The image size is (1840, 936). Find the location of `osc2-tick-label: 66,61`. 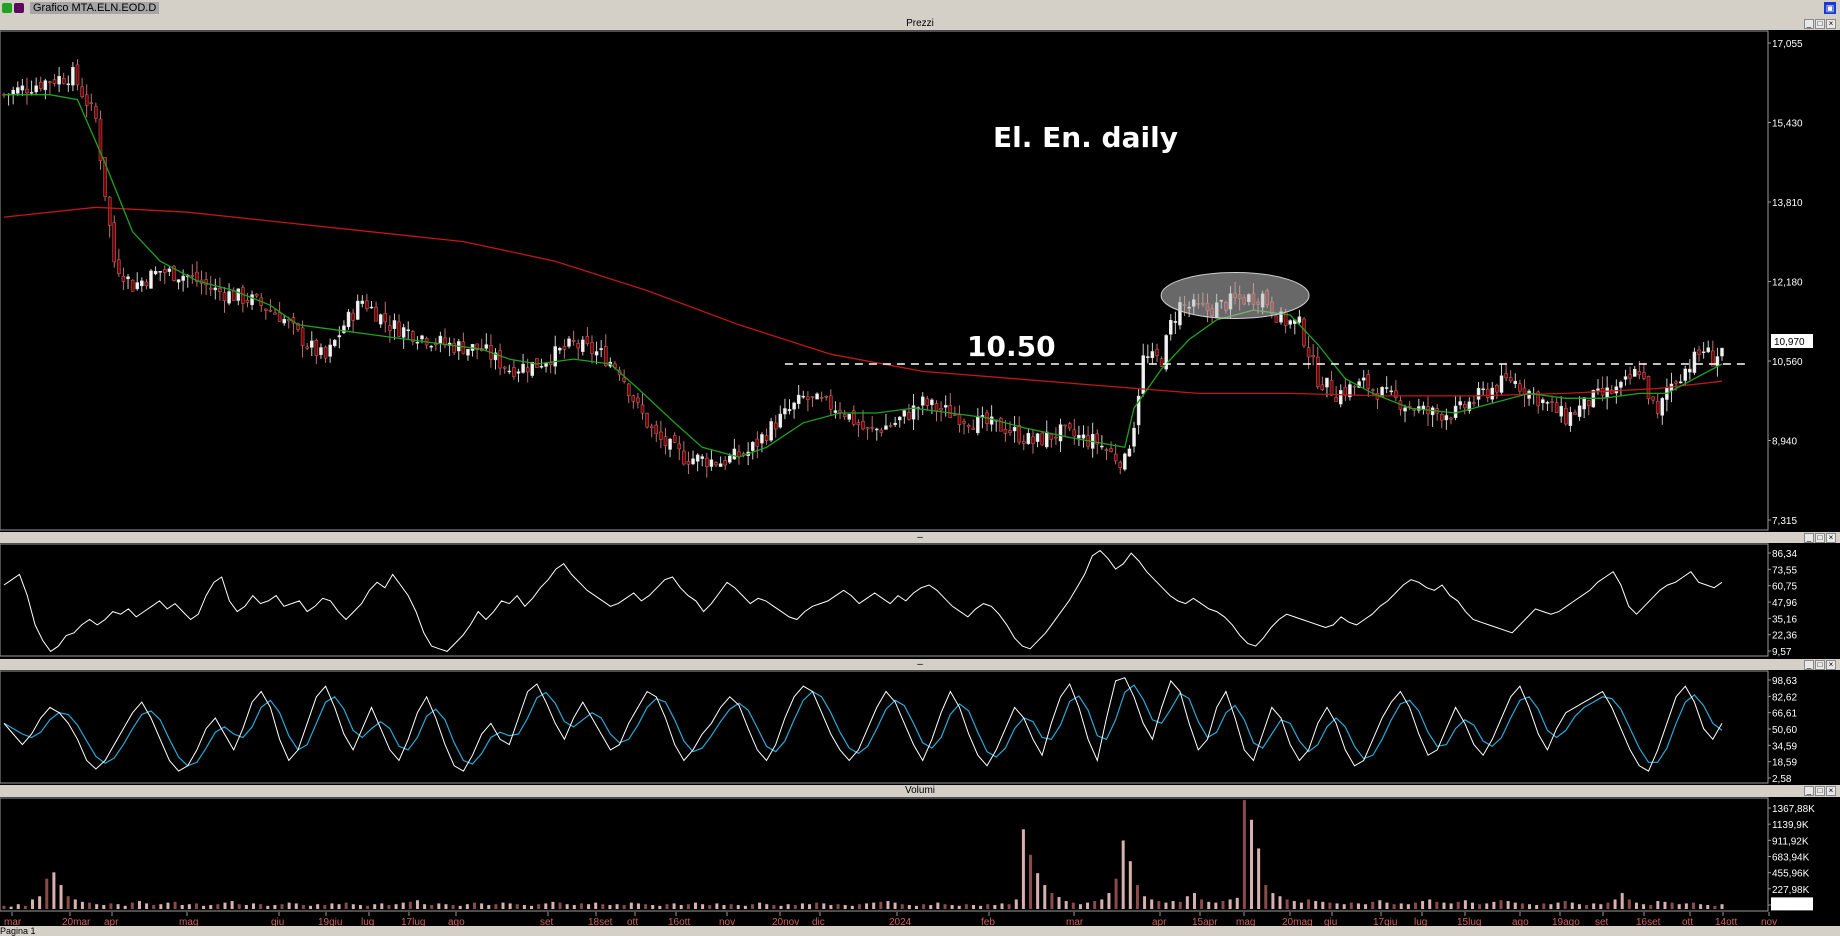

osc2-tick-label: 66,61 is located at coordinates (1784, 714).